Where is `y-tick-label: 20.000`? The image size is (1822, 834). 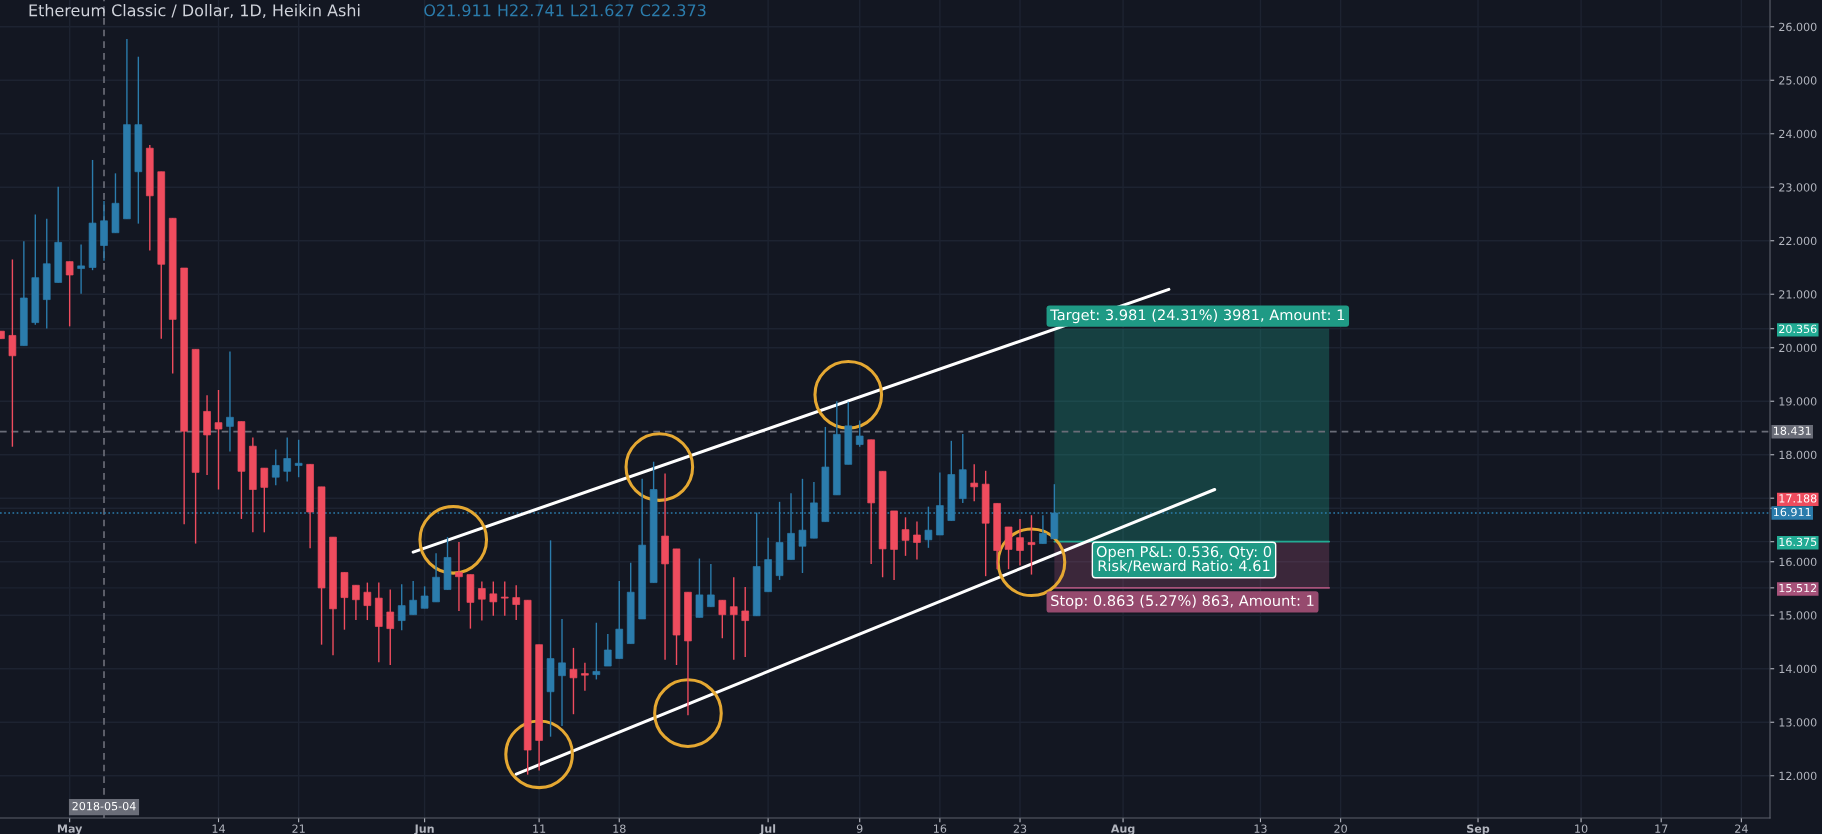
y-tick-label: 20.000 is located at coordinates (1798, 348).